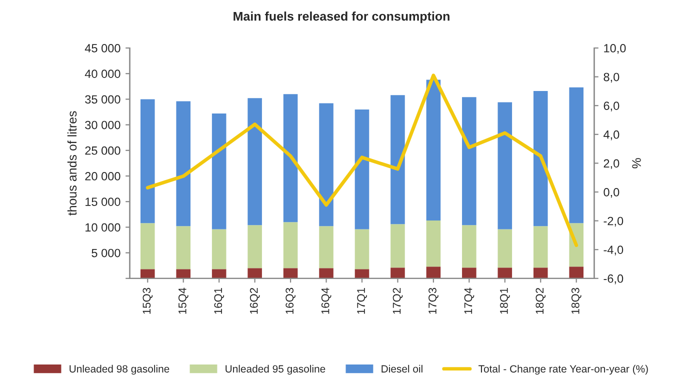  I want to click on y-tick-label: 35 000, so click(102, 99).